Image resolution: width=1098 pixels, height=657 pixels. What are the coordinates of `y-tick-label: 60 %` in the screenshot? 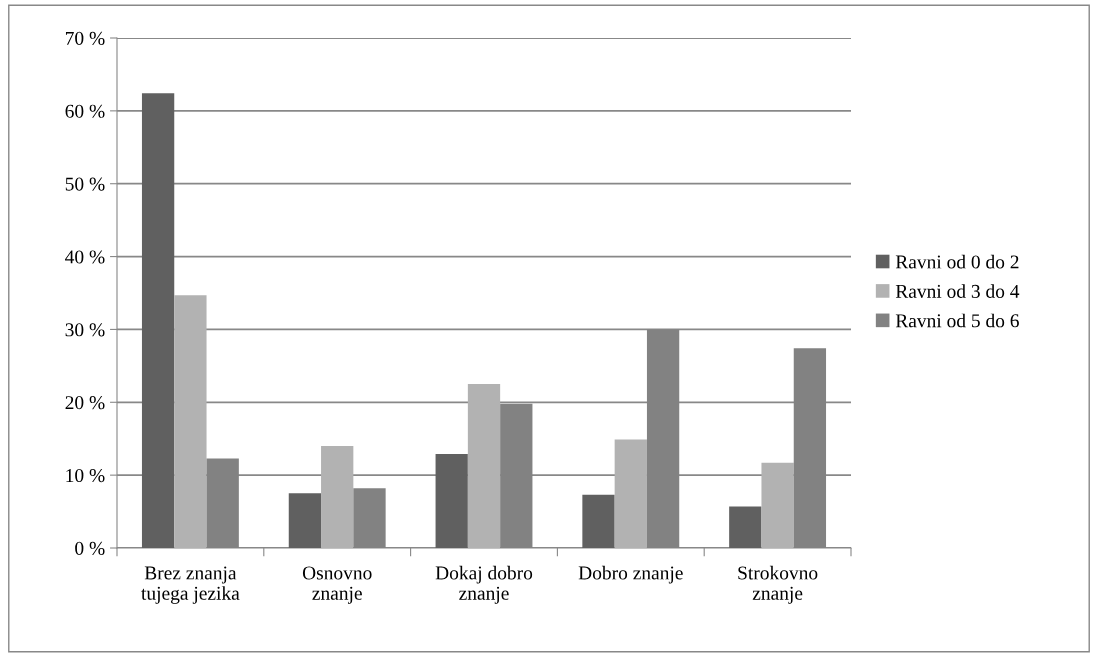 It's located at (85, 111).